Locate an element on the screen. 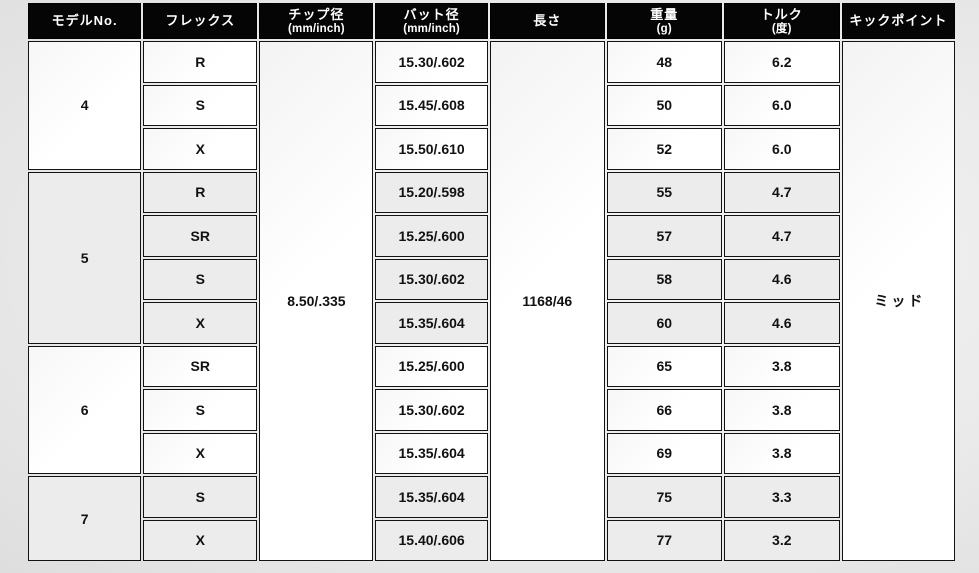  cell-torque: 3.2 is located at coordinates (781, 540).